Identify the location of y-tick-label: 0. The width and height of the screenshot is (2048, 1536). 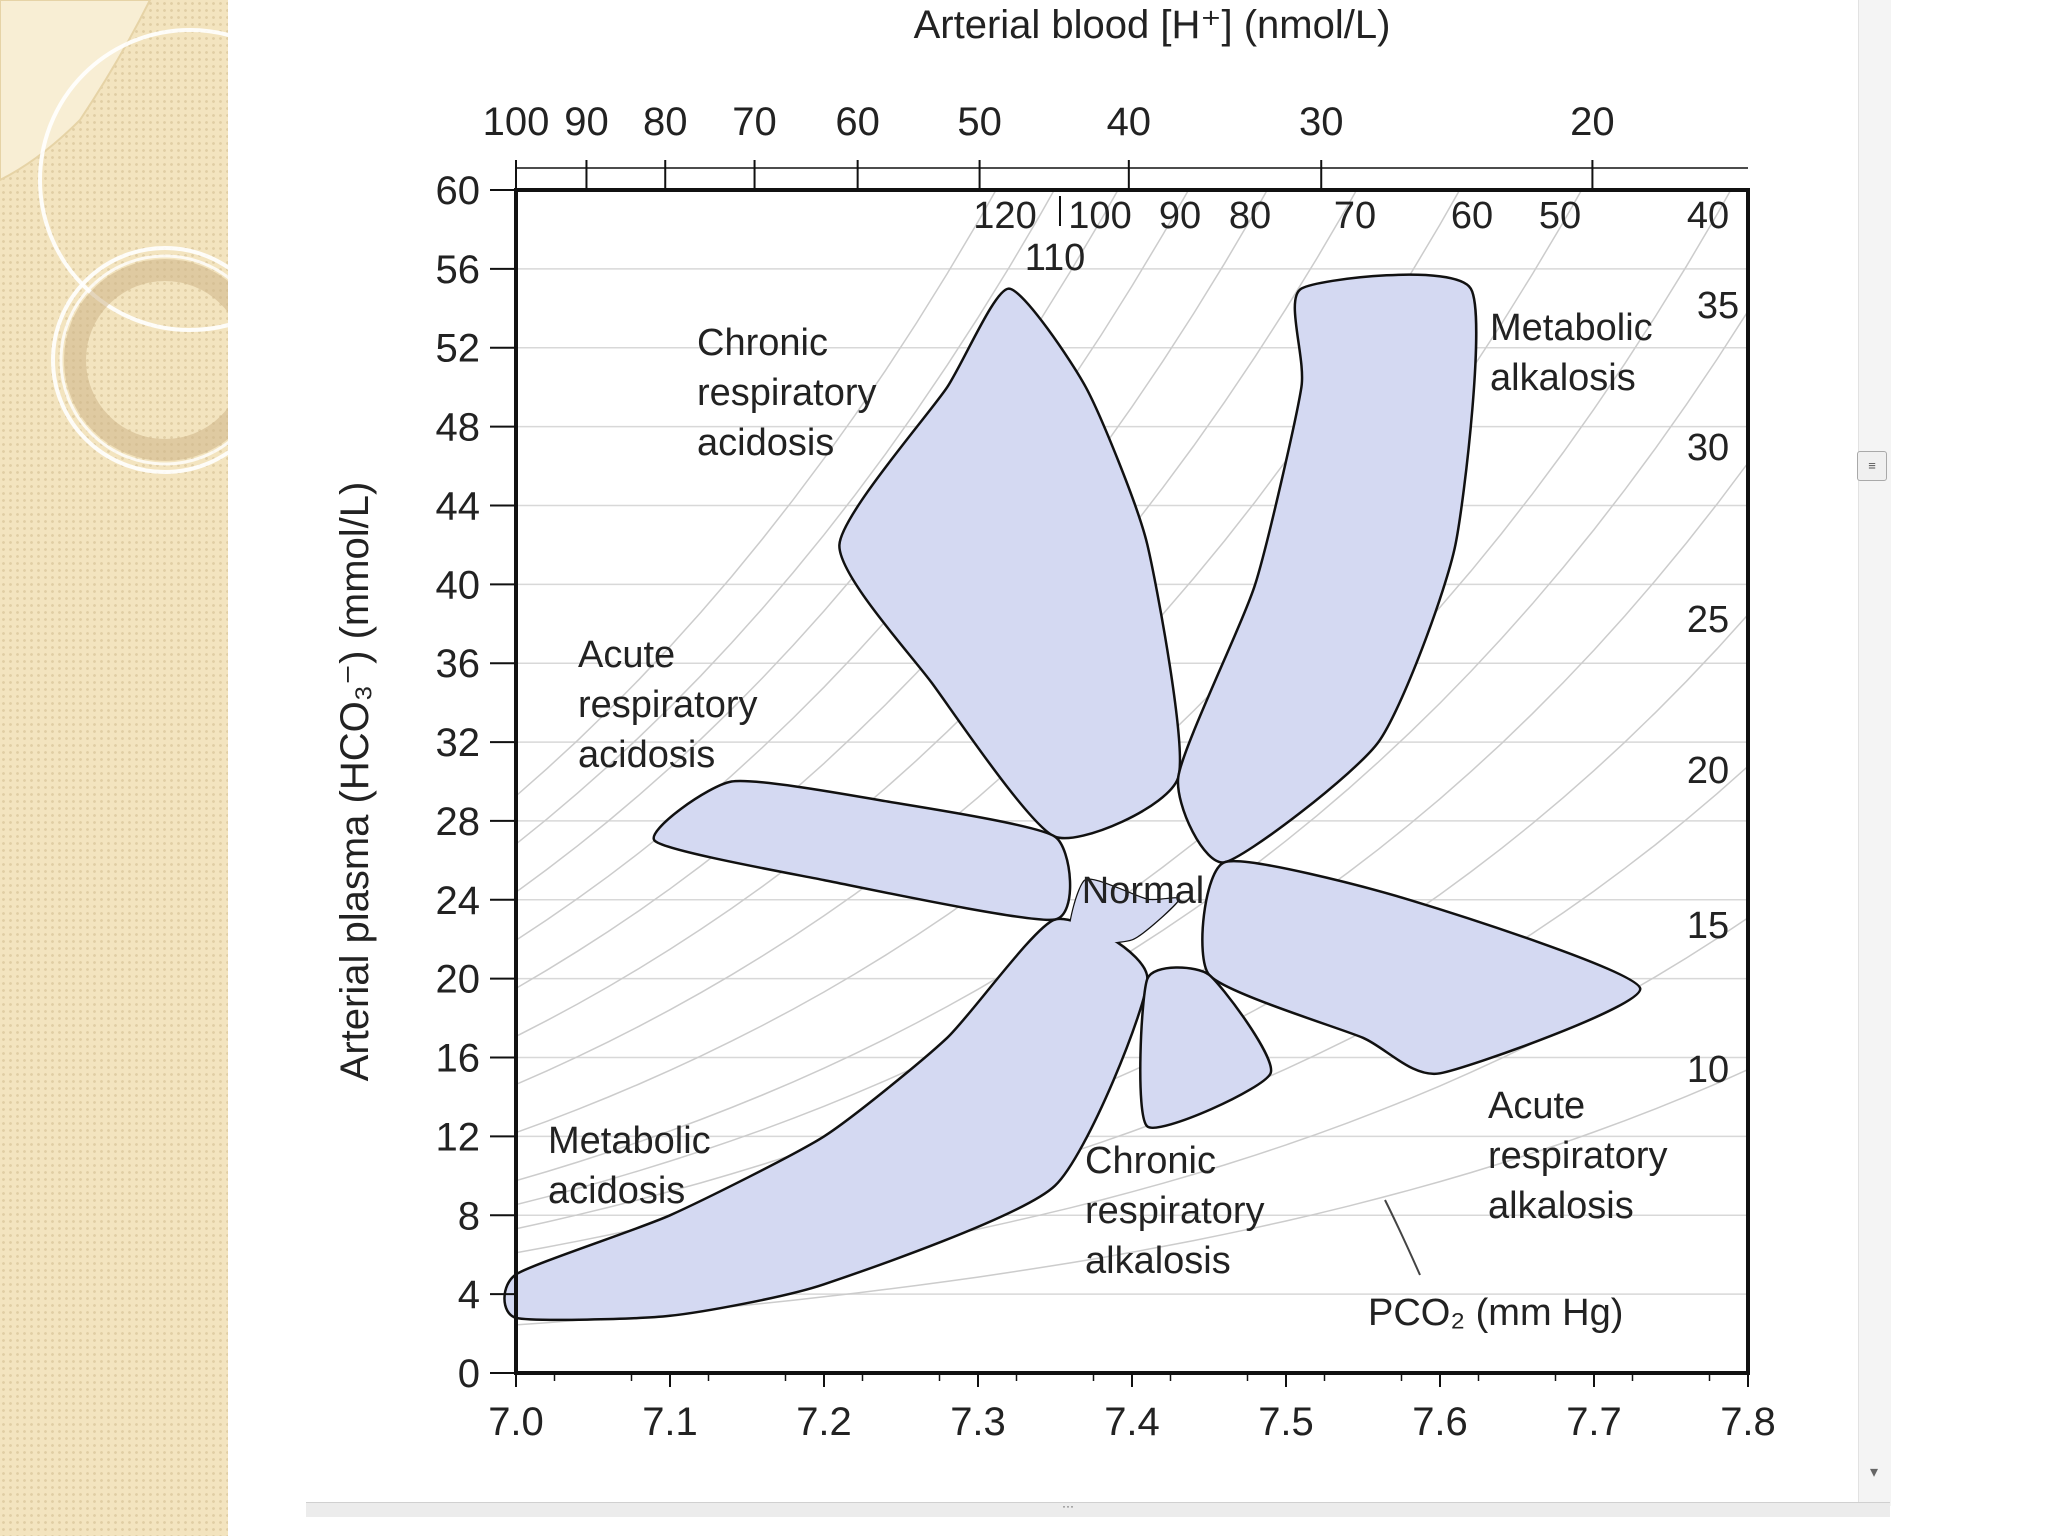
(469, 1374).